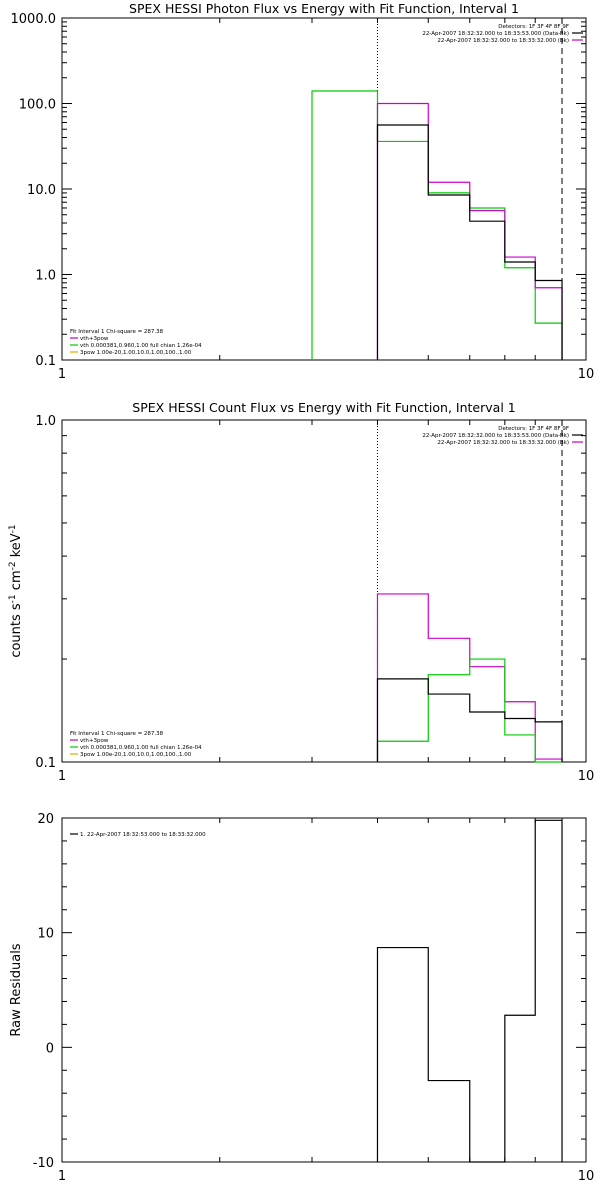 Image resolution: width=600 pixels, height=1200 pixels. Describe the element at coordinates (41, 190) in the screenshot. I see `y-tick-label: 10.0` at that location.